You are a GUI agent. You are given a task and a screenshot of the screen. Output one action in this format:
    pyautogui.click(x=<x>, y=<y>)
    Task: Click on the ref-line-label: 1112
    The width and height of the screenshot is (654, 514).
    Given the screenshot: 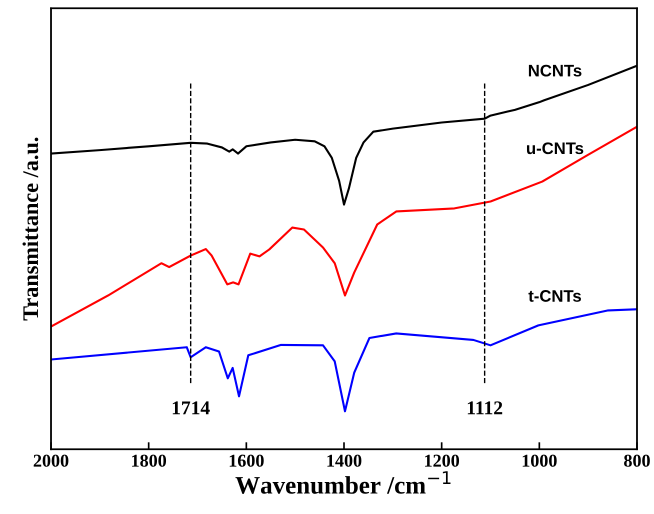 What is the action you would take?
    pyautogui.click(x=485, y=407)
    